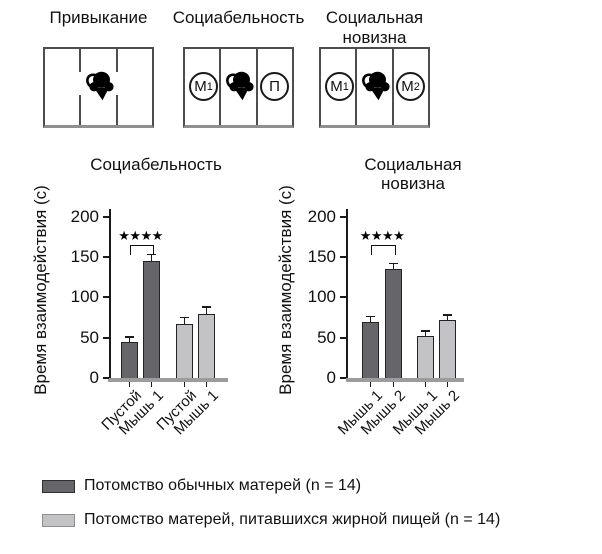  What do you see at coordinates (374, 17) in the screenshot?
I see `diagram-title-line: Социальная` at bounding box center [374, 17].